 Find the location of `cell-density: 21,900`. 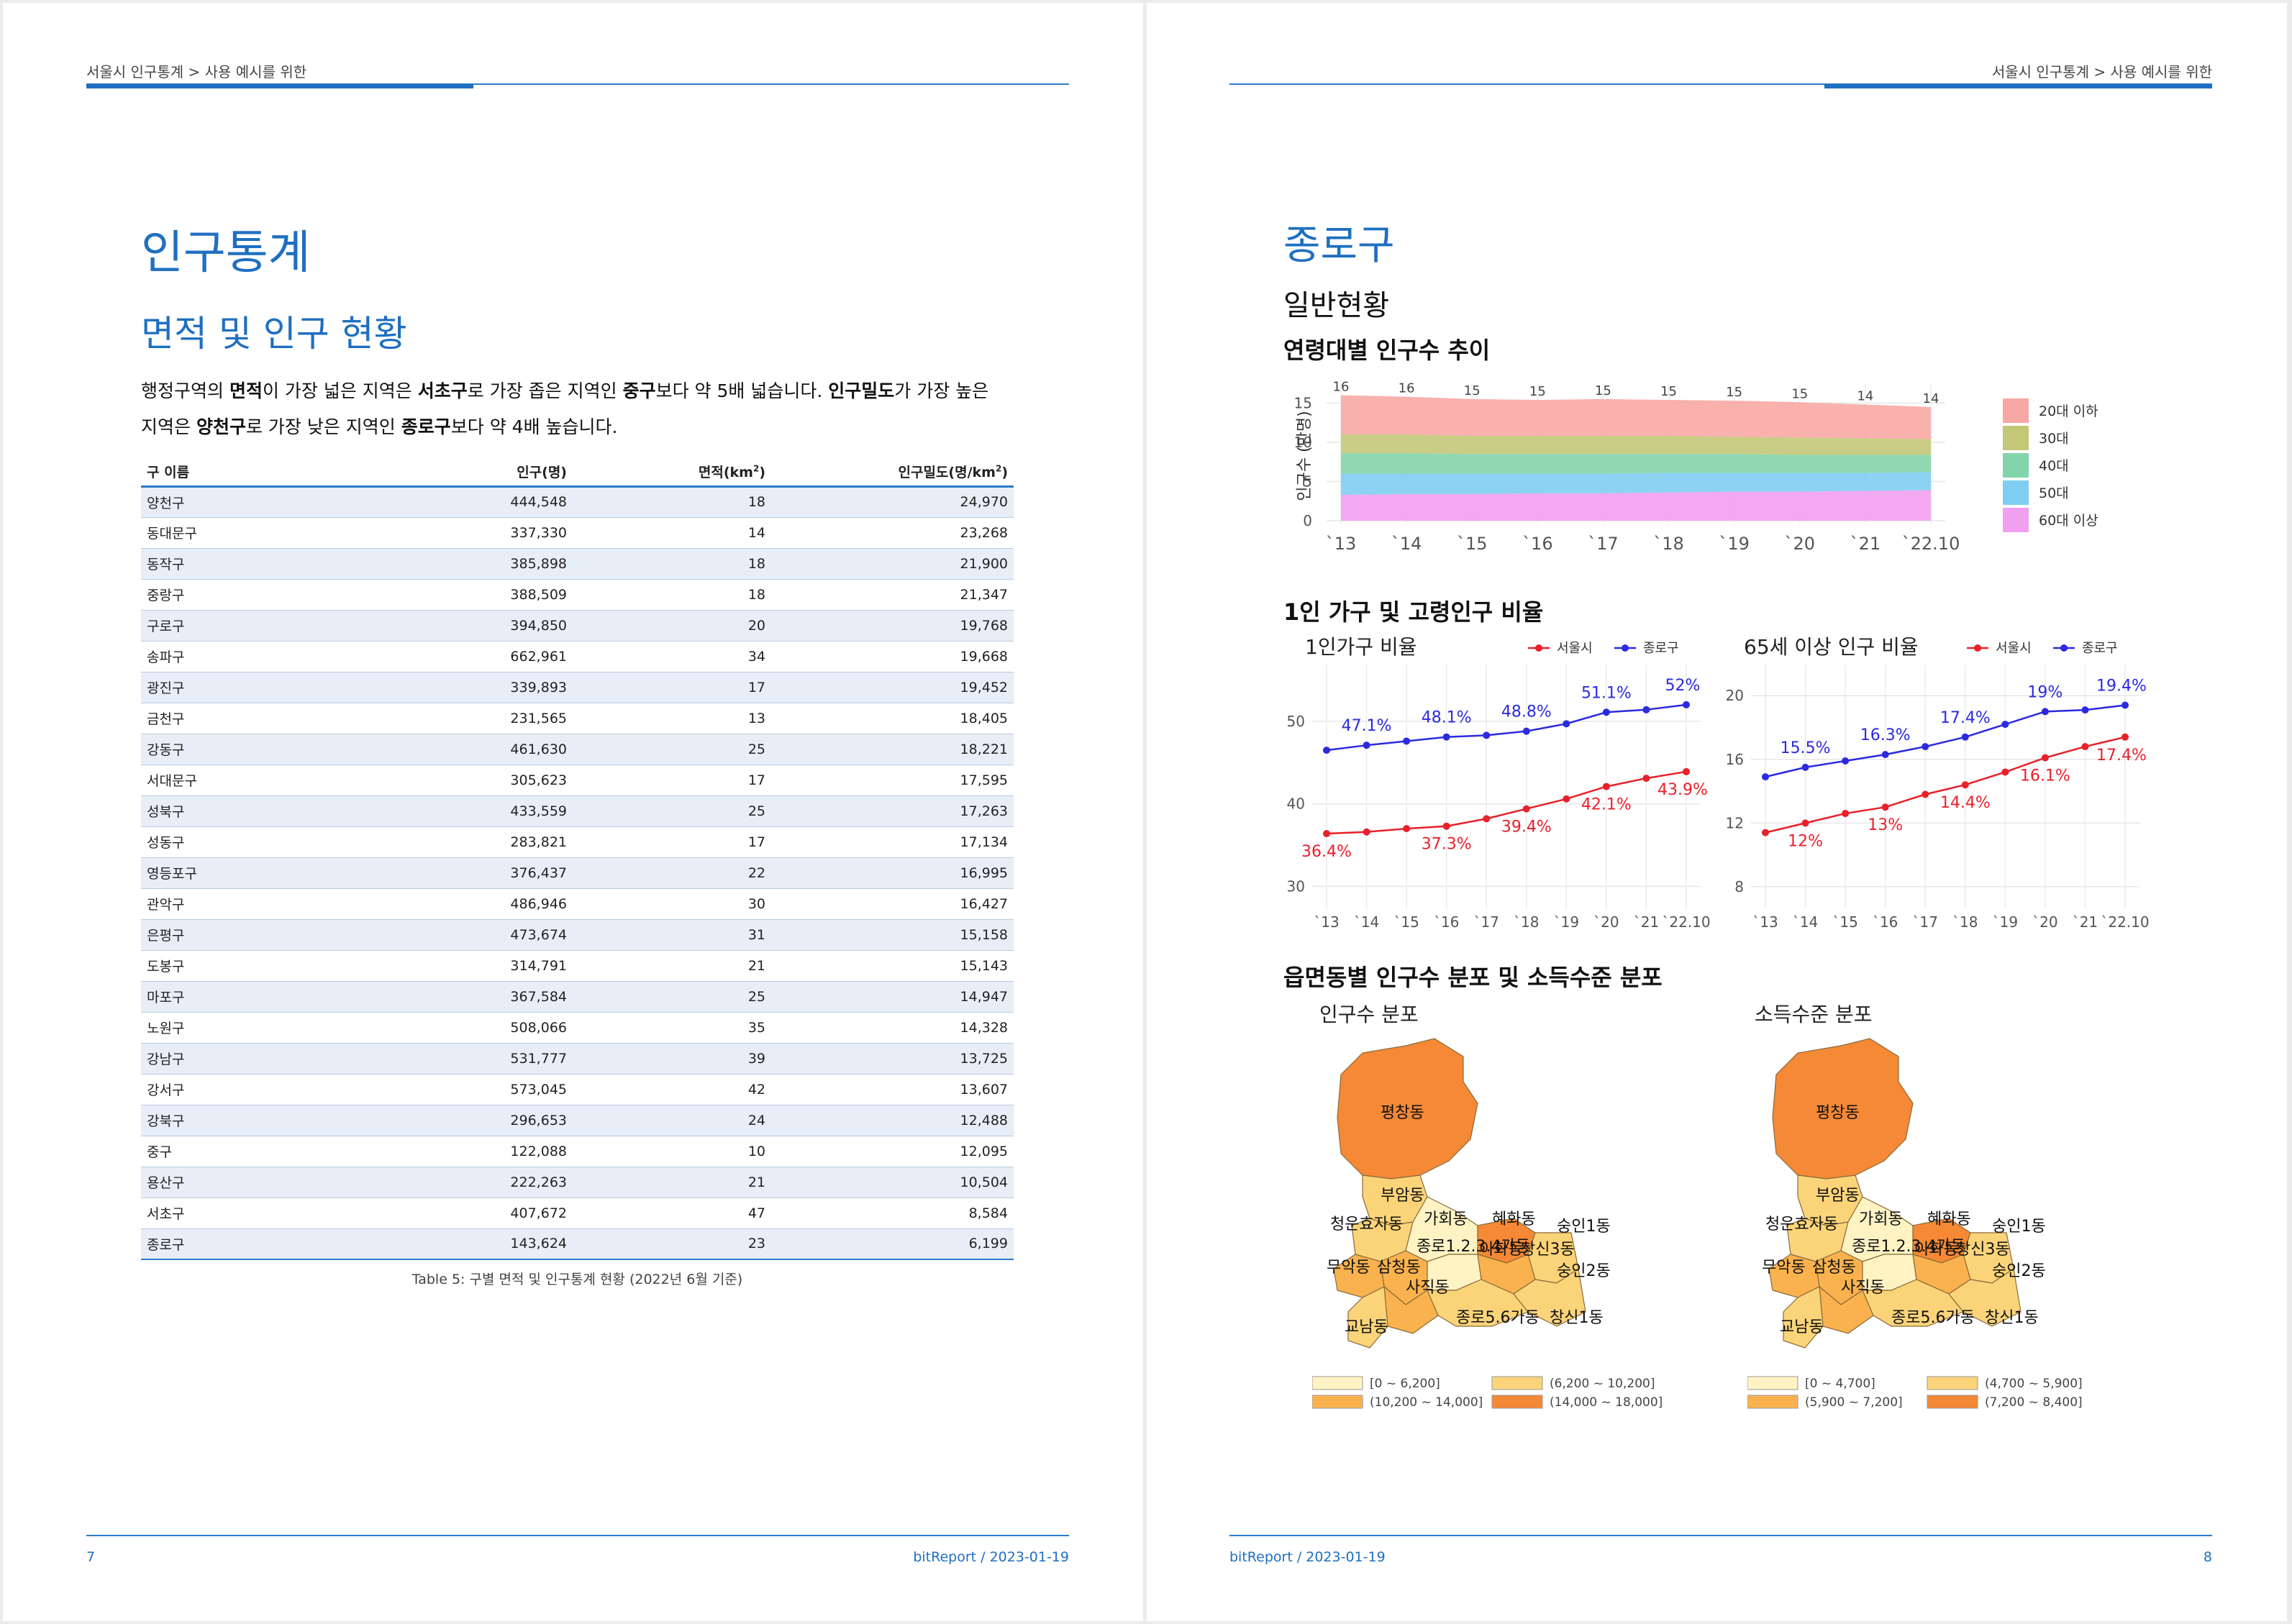

cell-density: 21,900 is located at coordinates (892, 564).